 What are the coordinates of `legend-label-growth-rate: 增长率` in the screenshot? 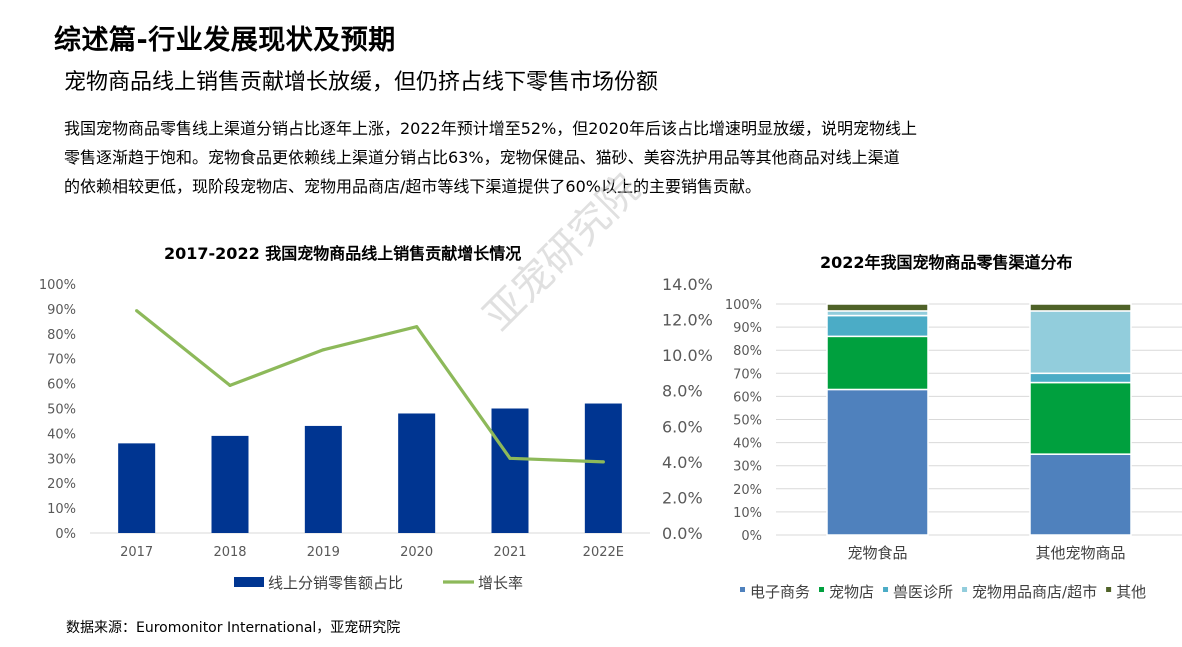 It's located at (500, 583).